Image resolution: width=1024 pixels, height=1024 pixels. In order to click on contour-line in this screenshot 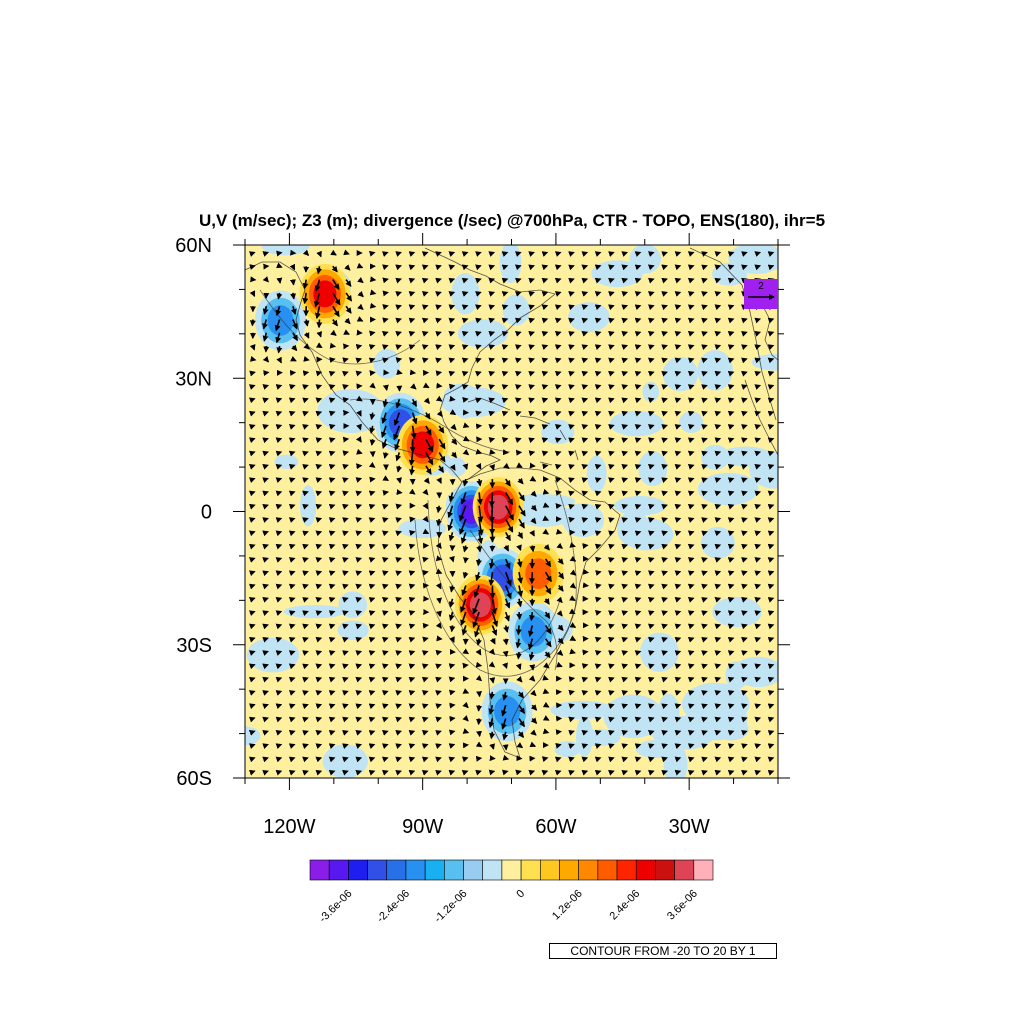, I will do `click(430, 425)`.